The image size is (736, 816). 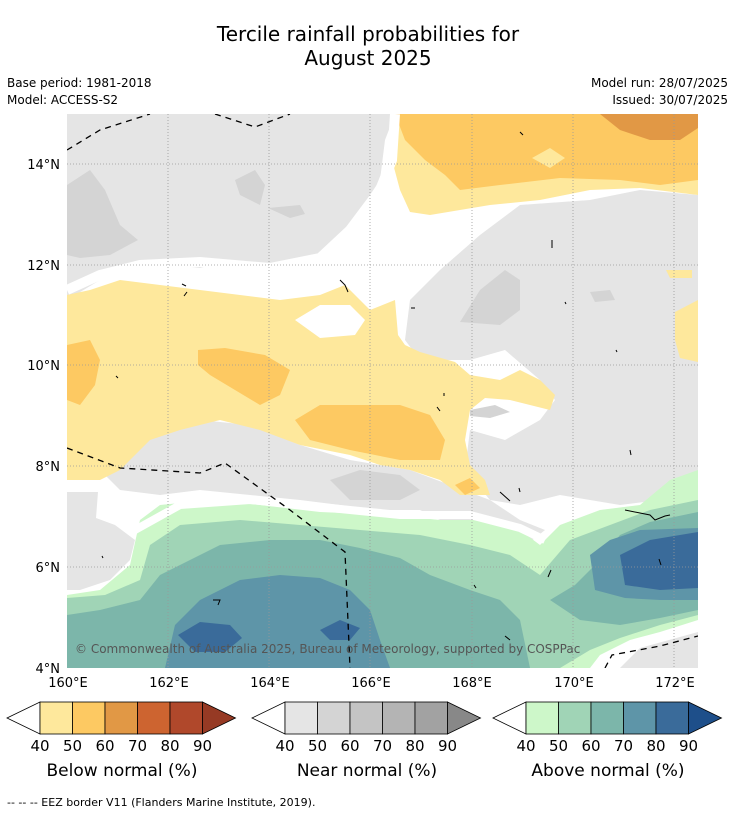 What do you see at coordinates (43, 366) in the screenshot?
I see `lat-tick: 10°N` at bounding box center [43, 366].